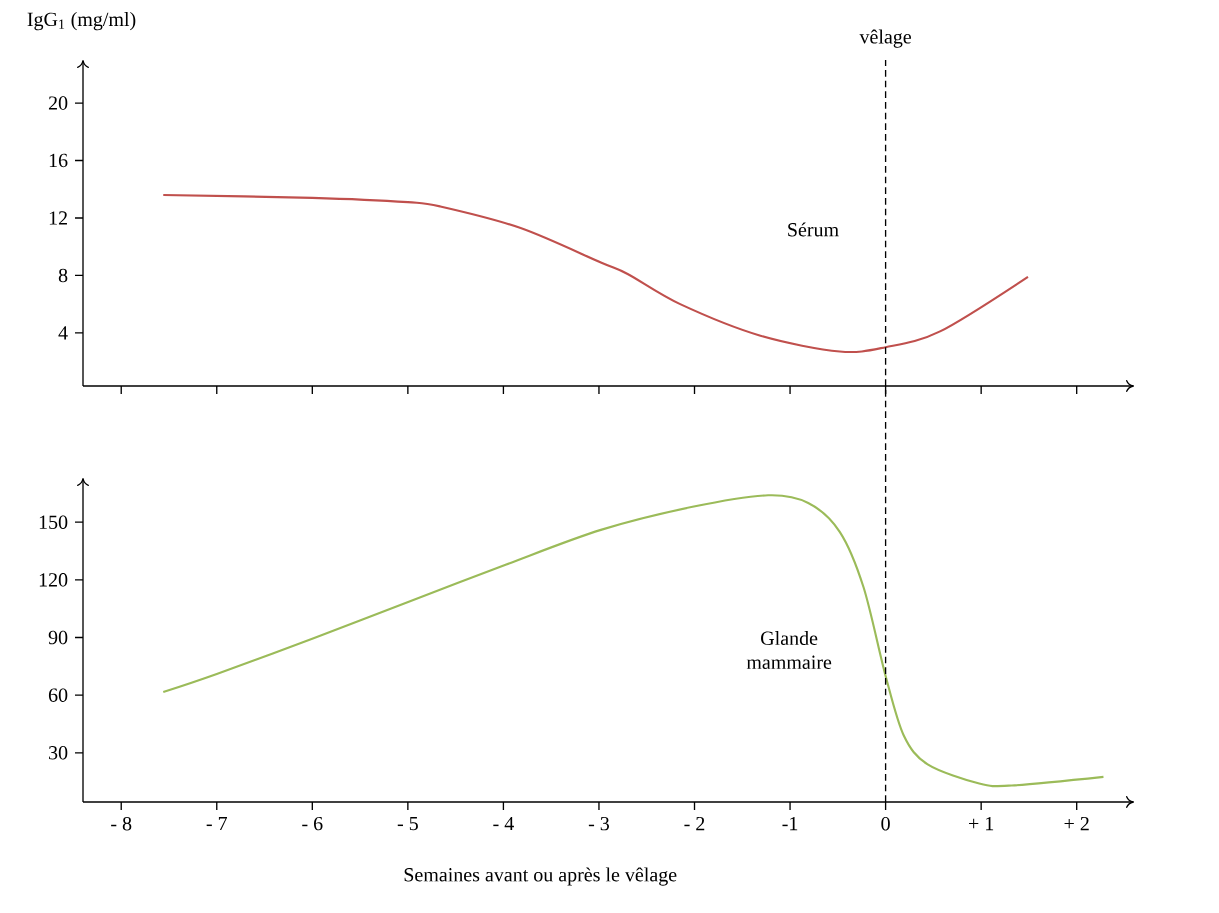 This screenshot has width=1219, height=913. I want to click on x-tick-label: - 8, so click(121, 823).